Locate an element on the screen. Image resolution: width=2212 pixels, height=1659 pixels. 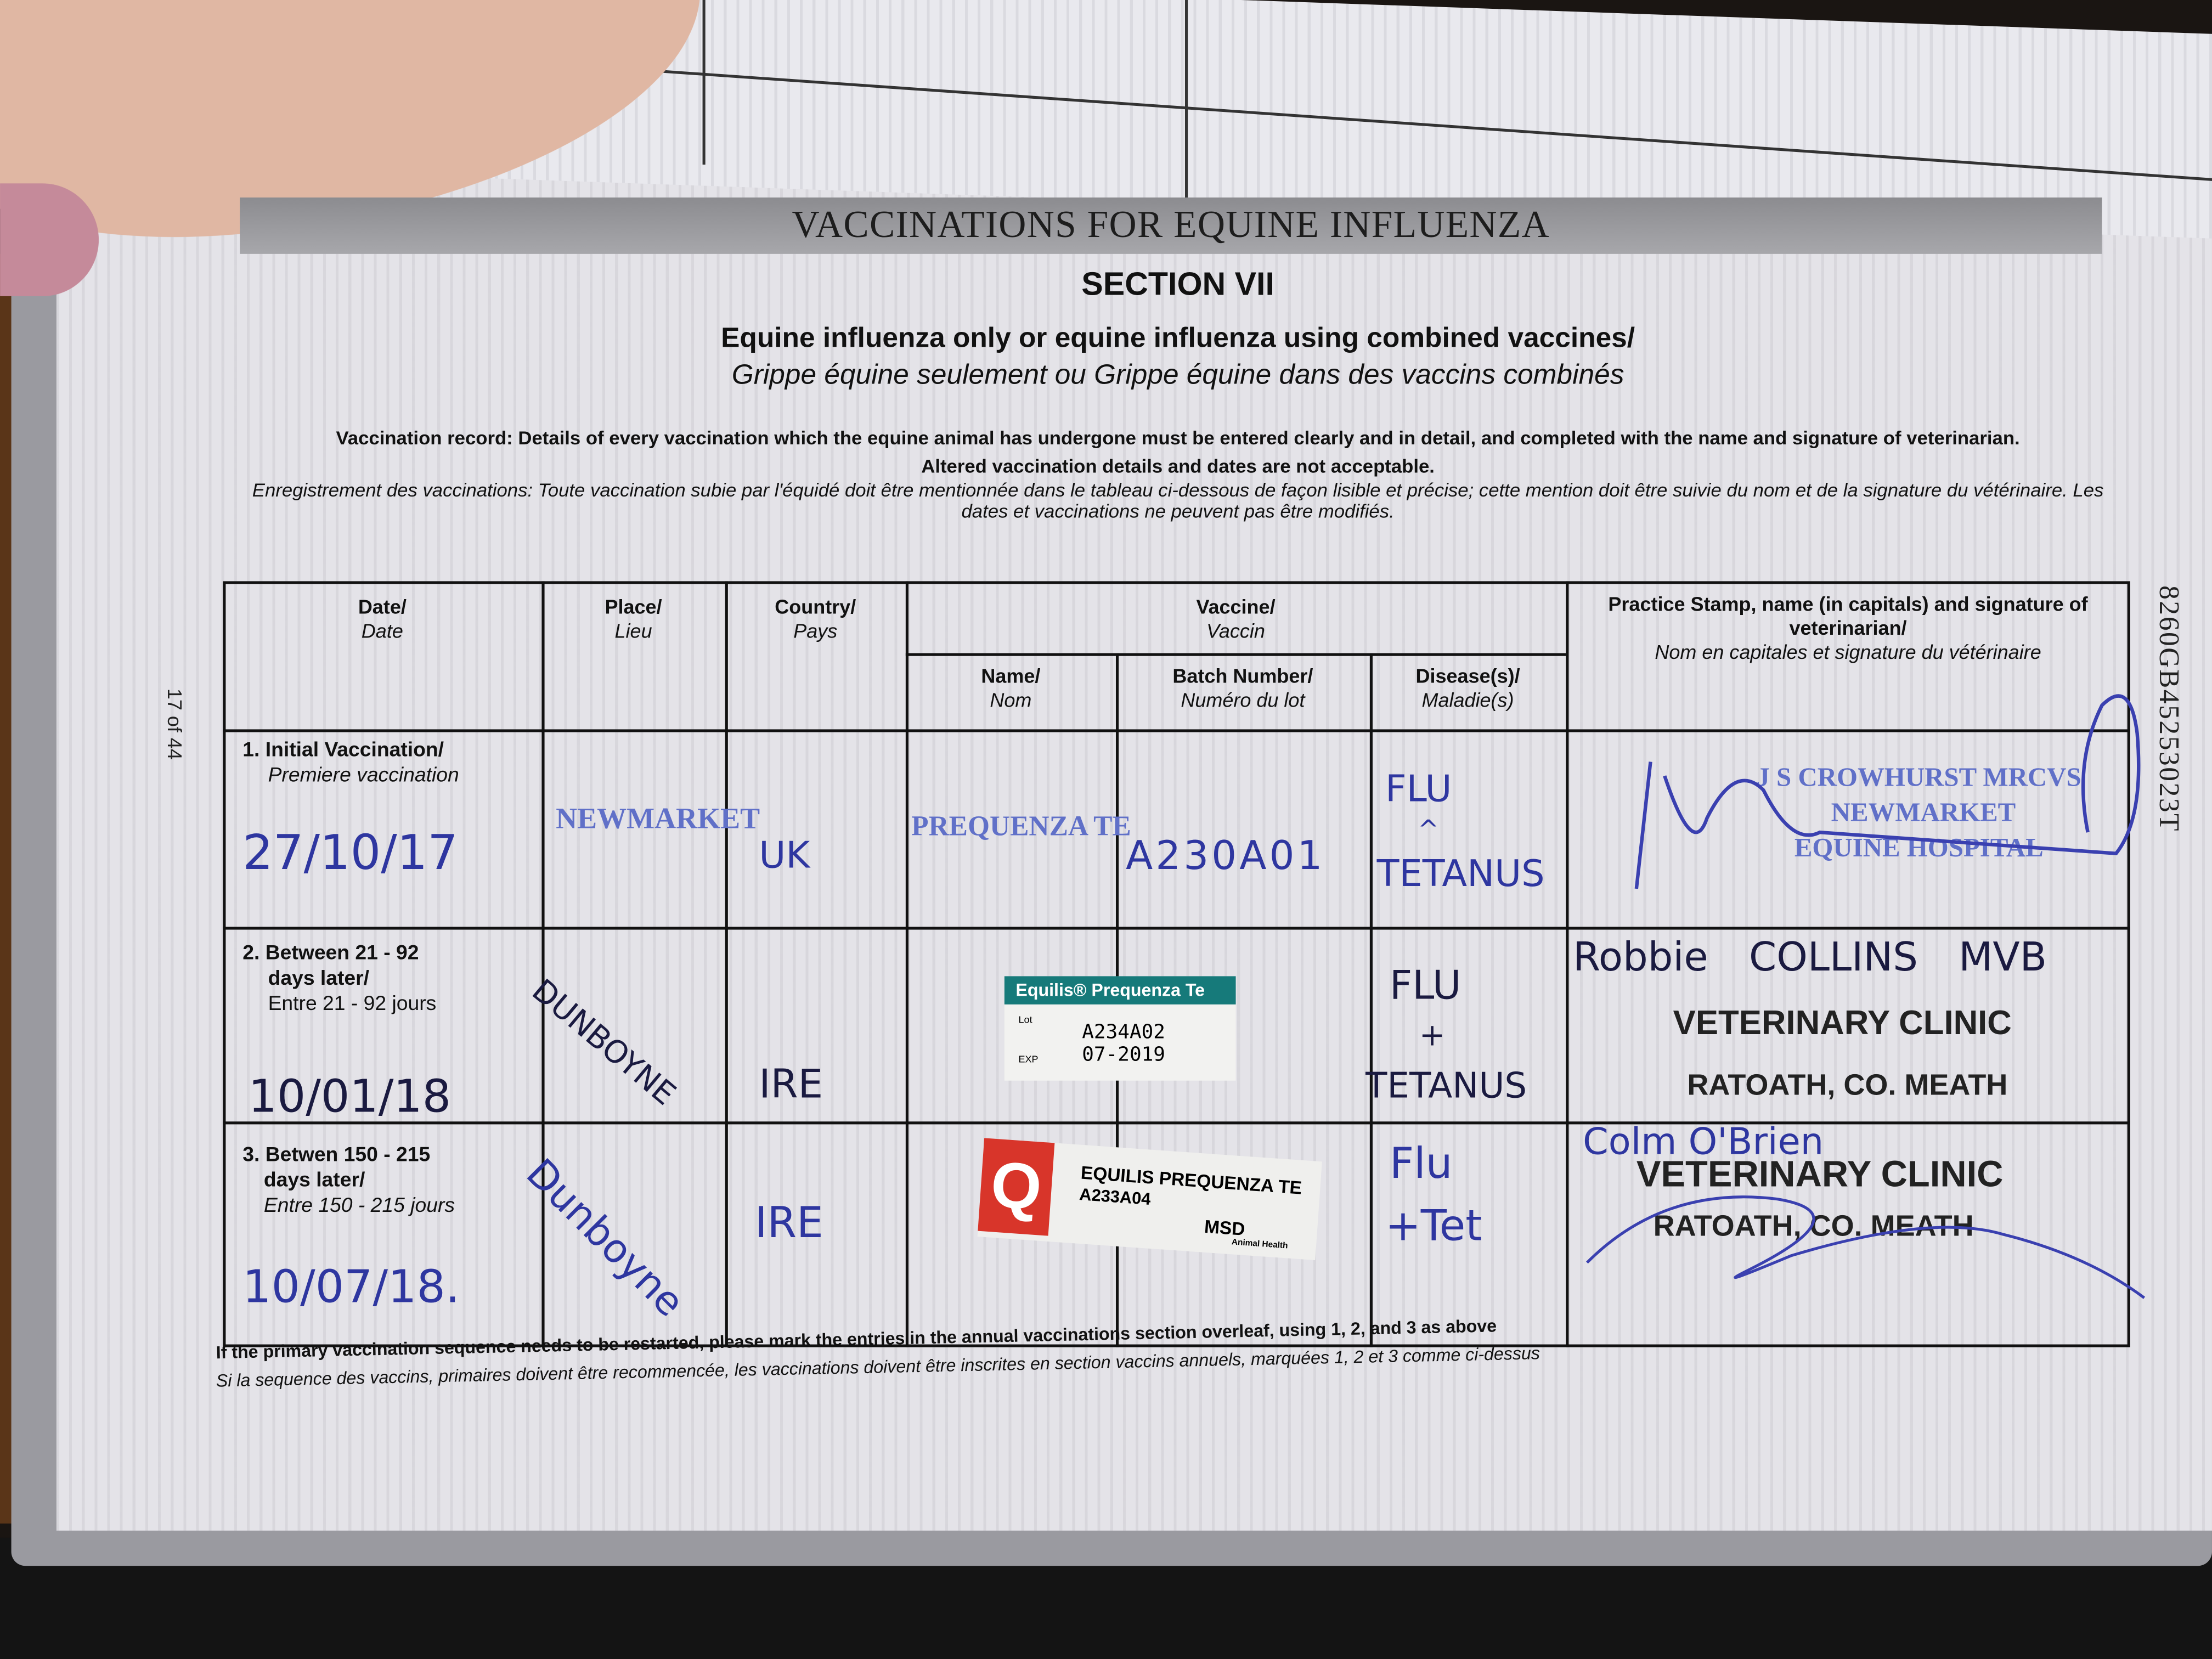
row-1-place: NEWMARKET is located at coordinates (658, 818).